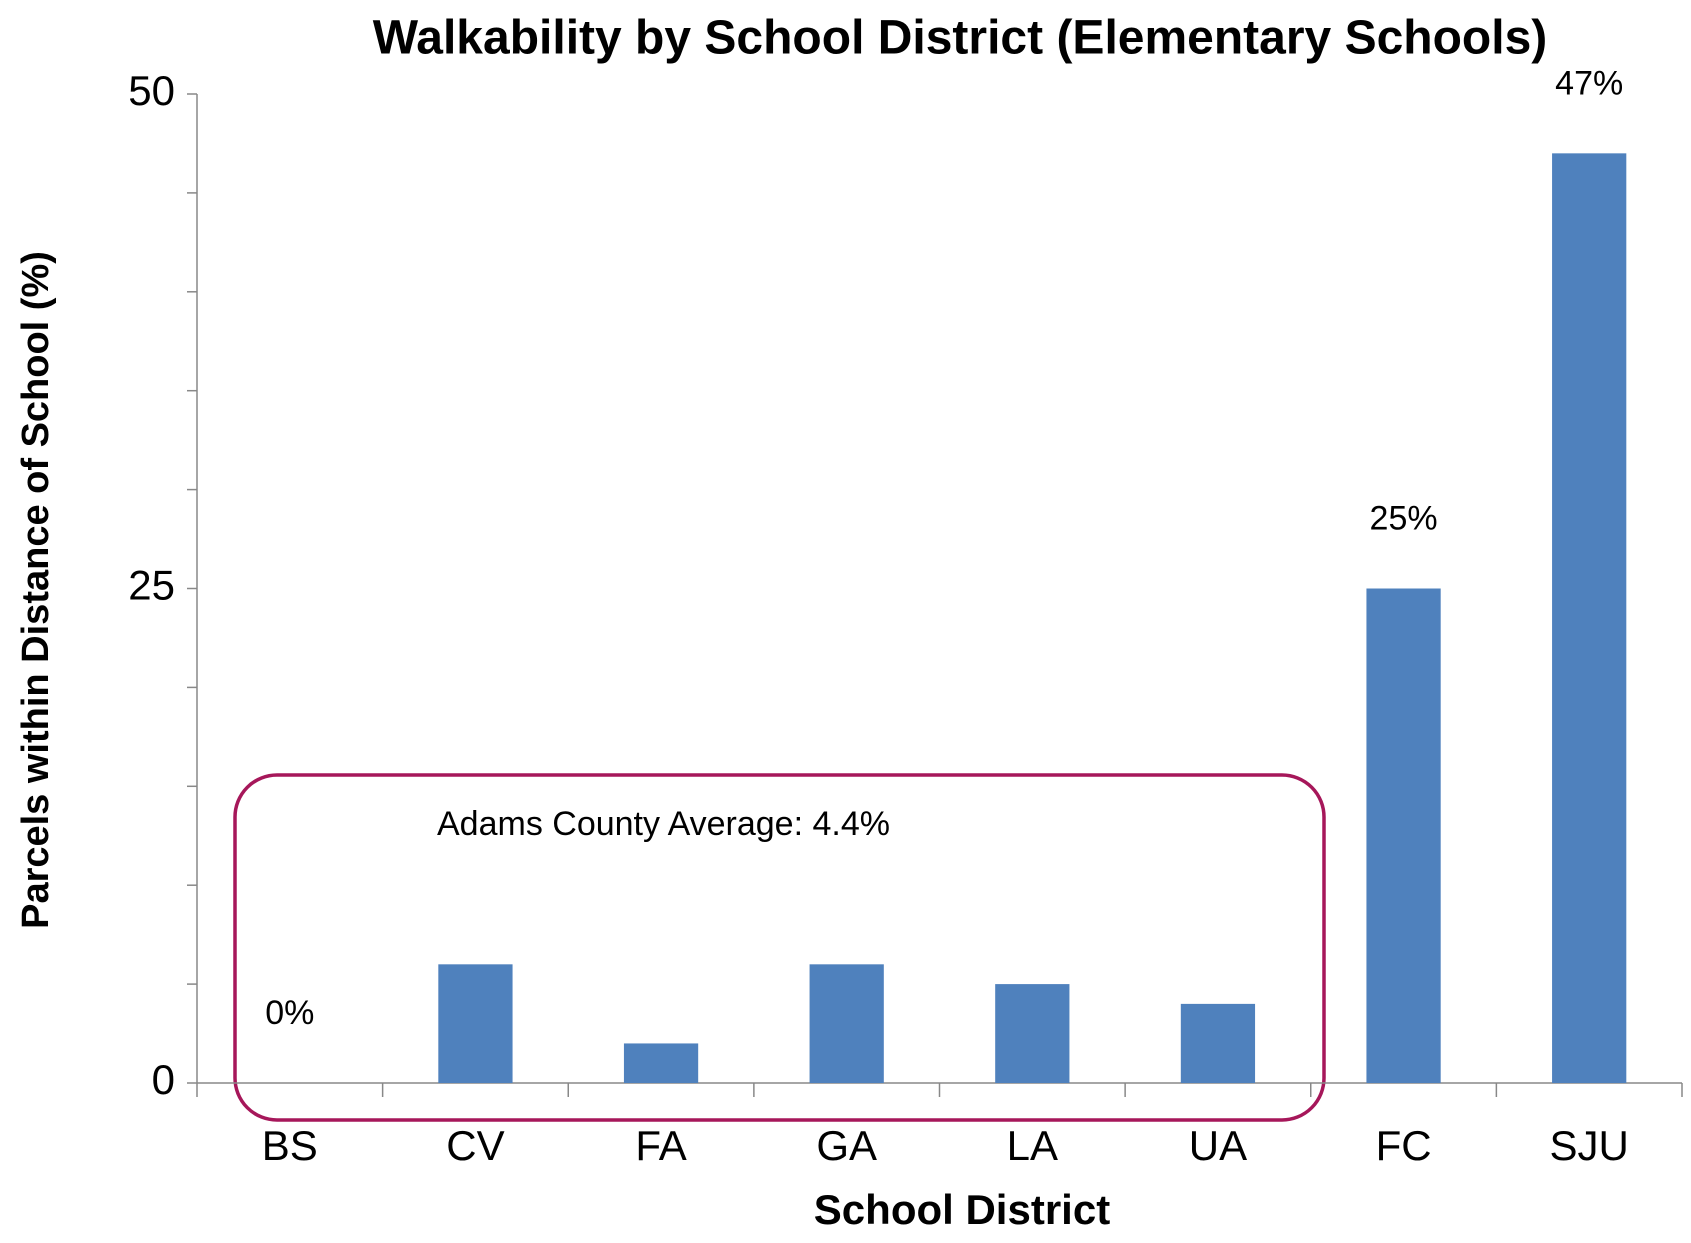 The height and width of the screenshot is (1243, 1691). I want to click on y-tick-label: 0, so click(163, 1079).